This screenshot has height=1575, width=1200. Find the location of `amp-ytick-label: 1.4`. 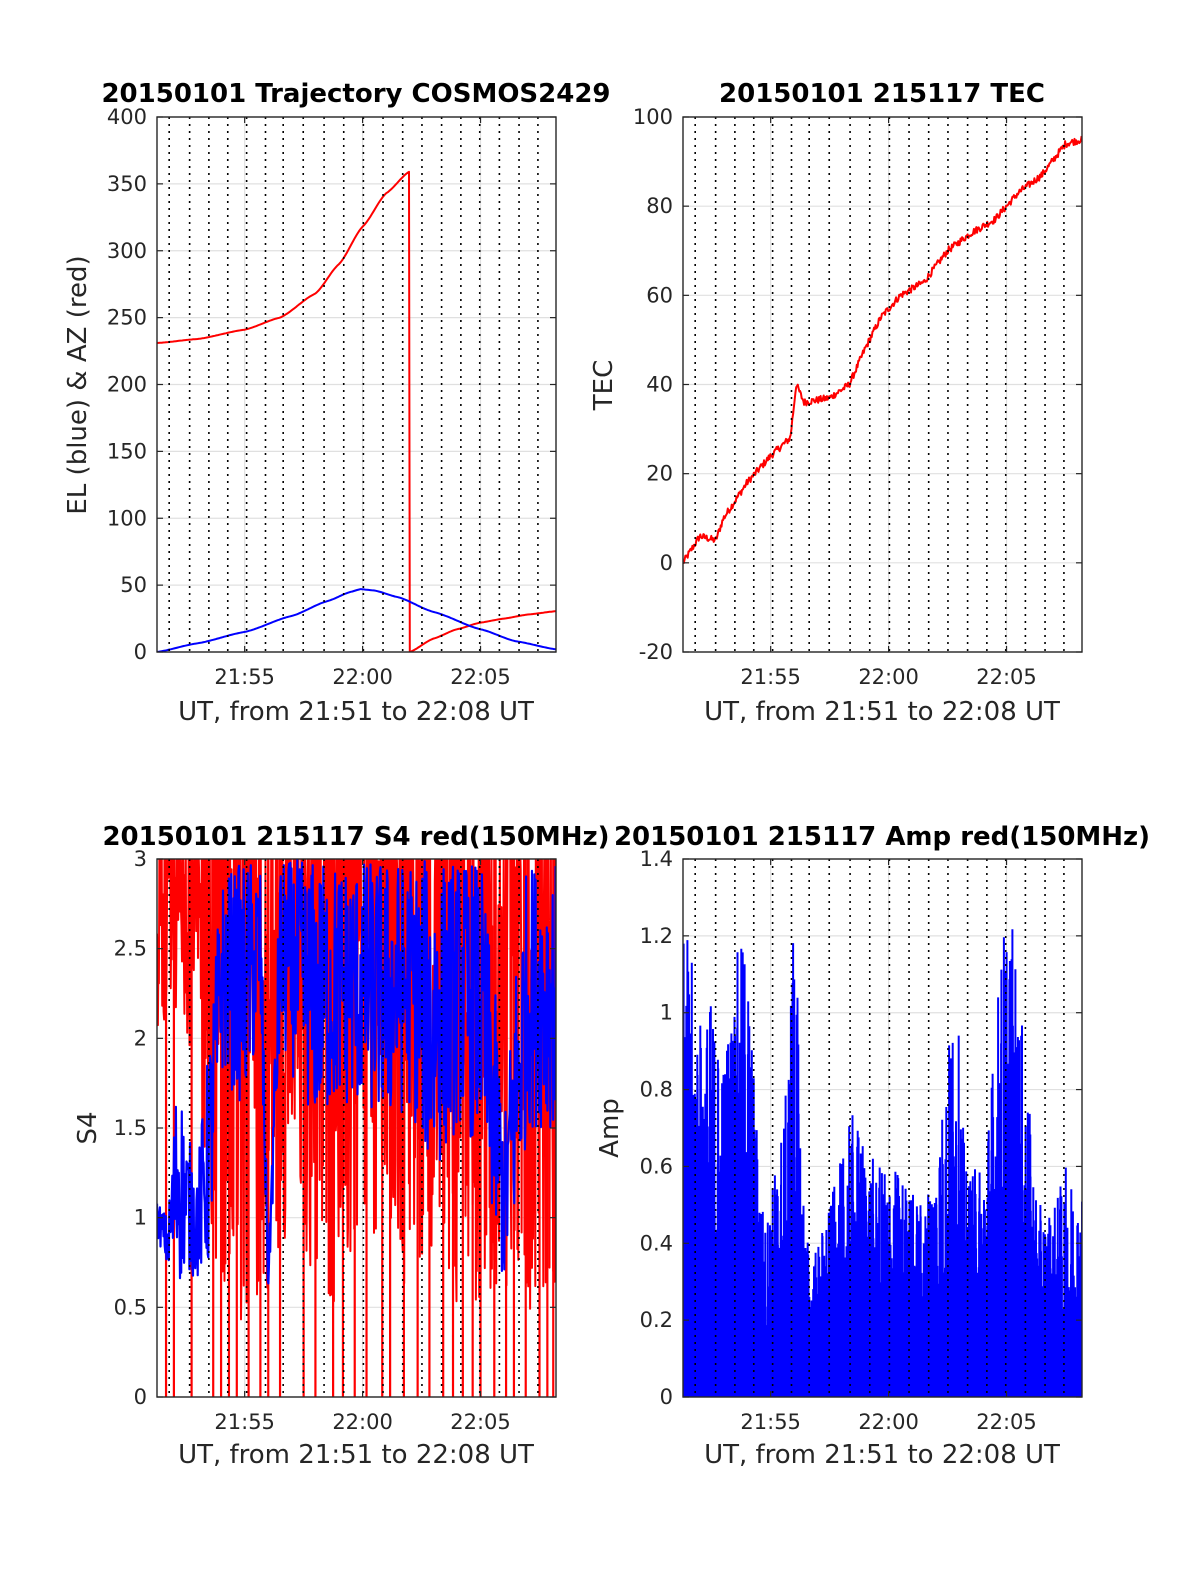

amp-ytick-label: 1.4 is located at coordinates (656, 859).